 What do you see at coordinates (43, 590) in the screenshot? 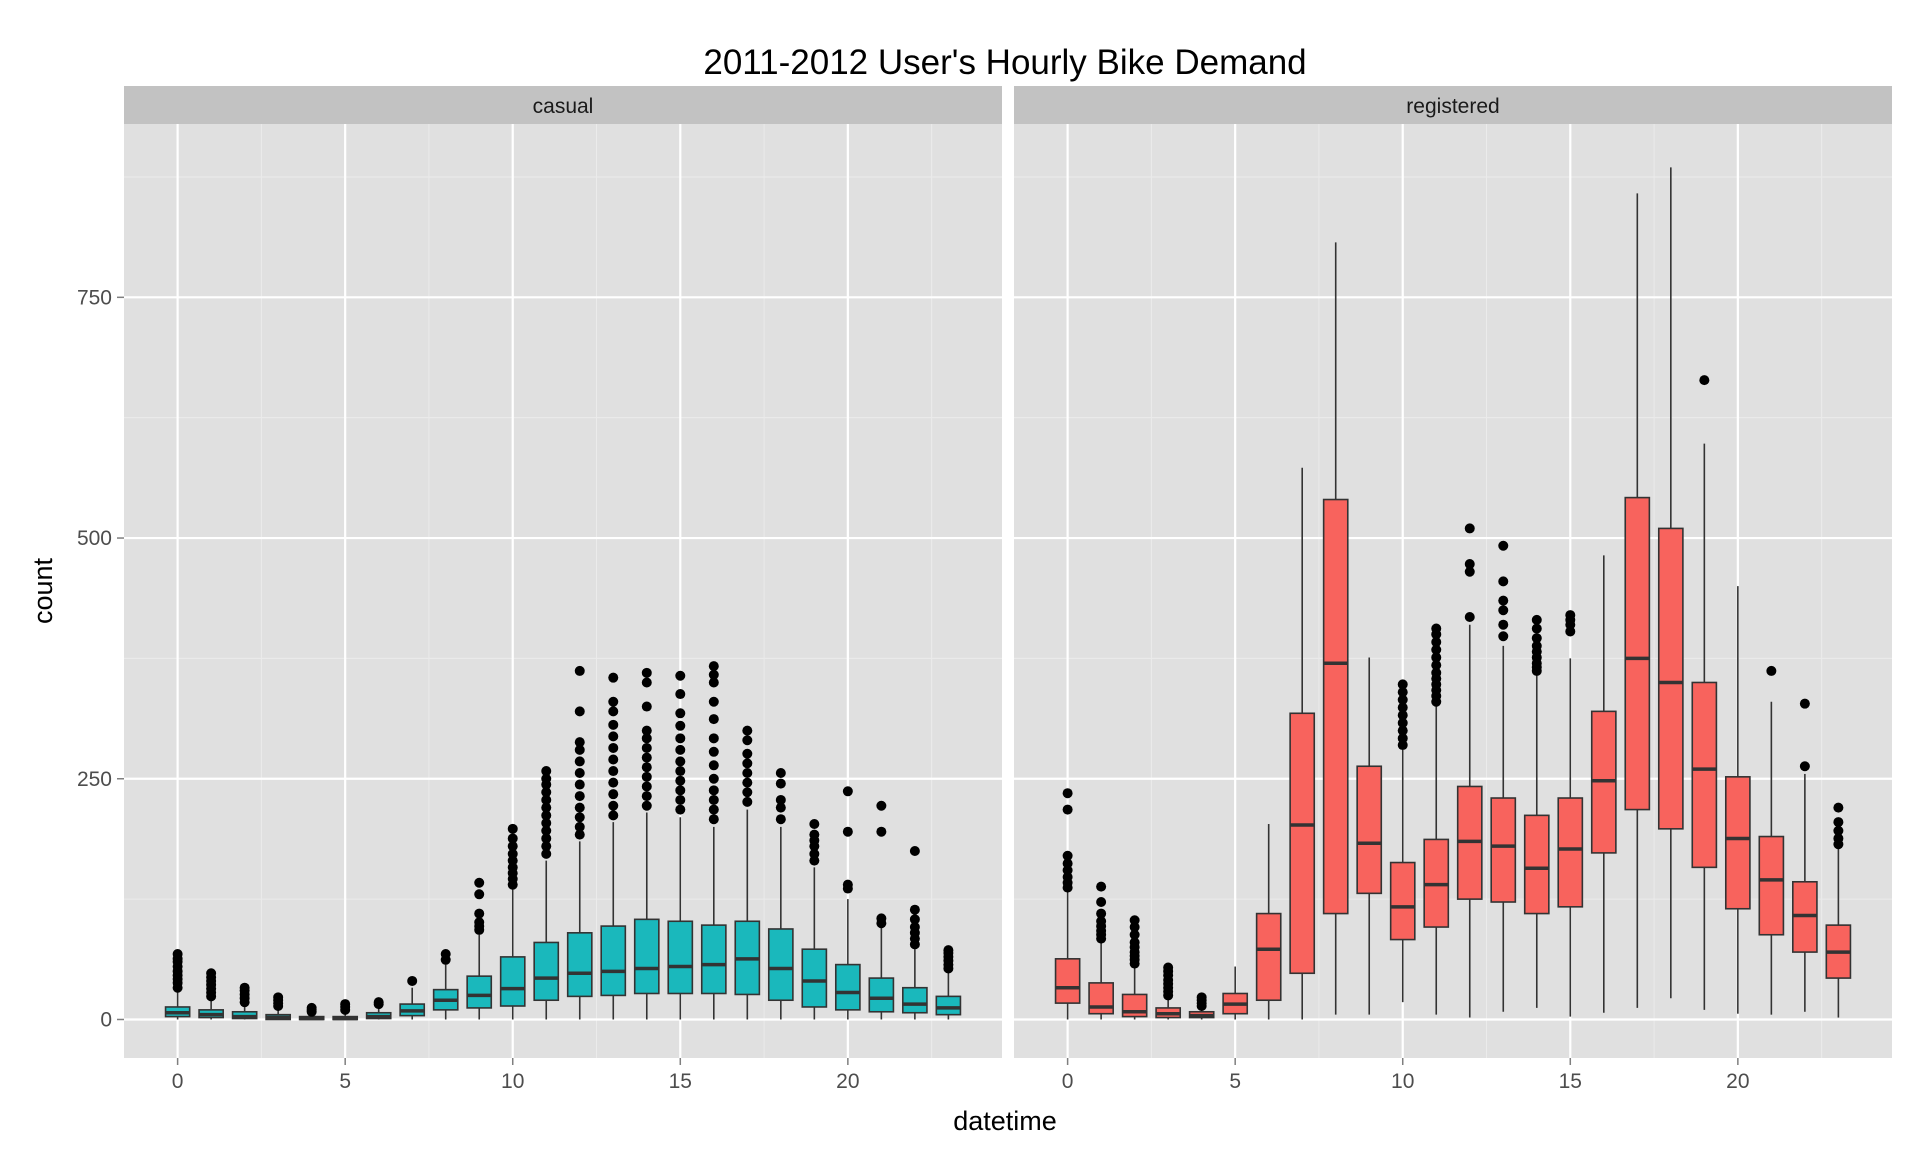
I see `y-axis-title: count` at bounding box center [43, 590].